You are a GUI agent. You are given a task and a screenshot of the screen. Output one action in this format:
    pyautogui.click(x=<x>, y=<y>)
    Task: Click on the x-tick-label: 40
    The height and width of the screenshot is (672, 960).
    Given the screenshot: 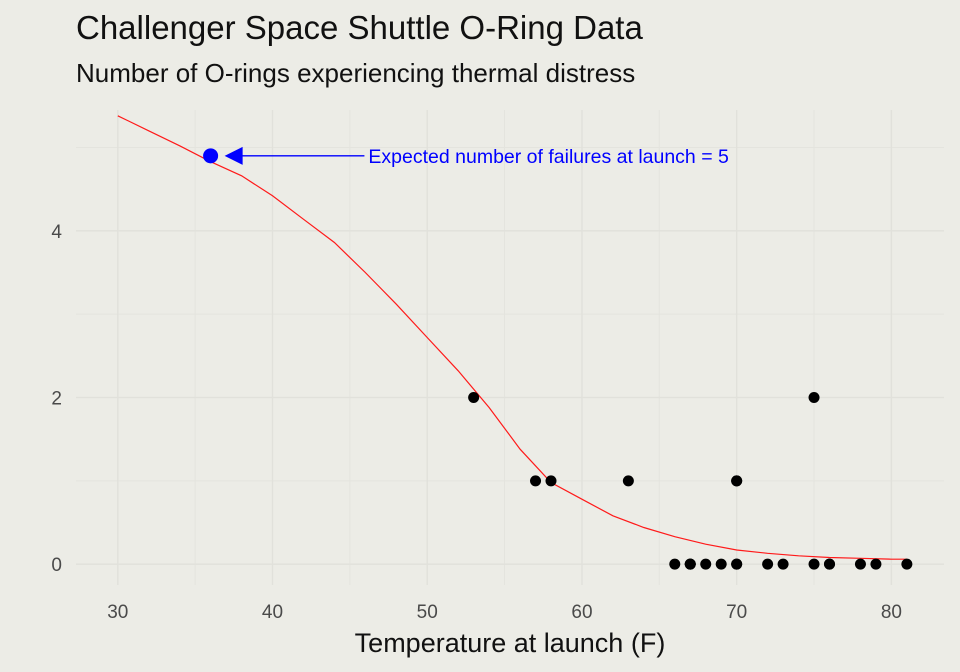 What is the action you would take?
    pyautogui.click(x=272, y=612)
    